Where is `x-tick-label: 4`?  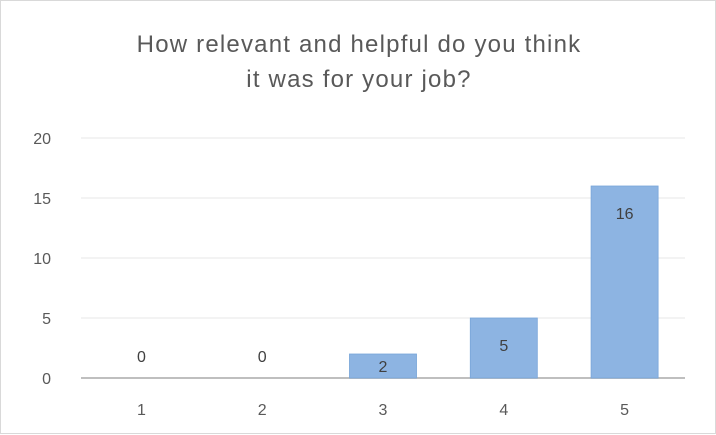 x-tick-label: 4 is located at coordinates (503, 410).